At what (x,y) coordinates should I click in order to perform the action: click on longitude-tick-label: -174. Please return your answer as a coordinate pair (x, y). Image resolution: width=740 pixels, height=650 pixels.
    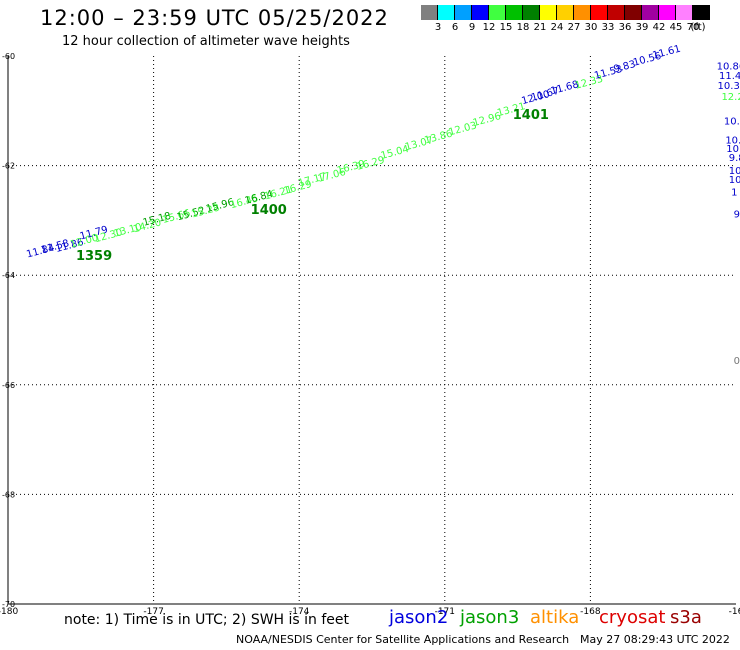
    Looking at the image, I should click on (299, 612).